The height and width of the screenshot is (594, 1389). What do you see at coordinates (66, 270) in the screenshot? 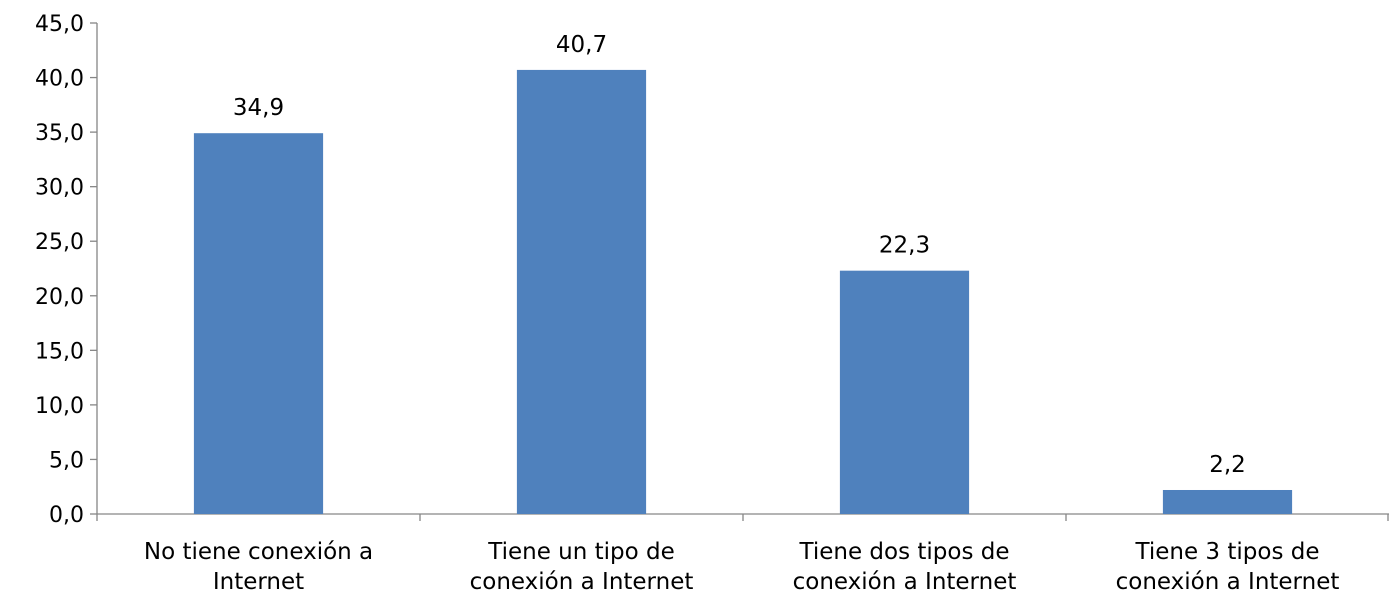
I see `y-axis: 0,0 5,0 10,0 15,0 20,0 25,0 30,0 35,0 40,0 45,0` at bounding box center [66, 270].